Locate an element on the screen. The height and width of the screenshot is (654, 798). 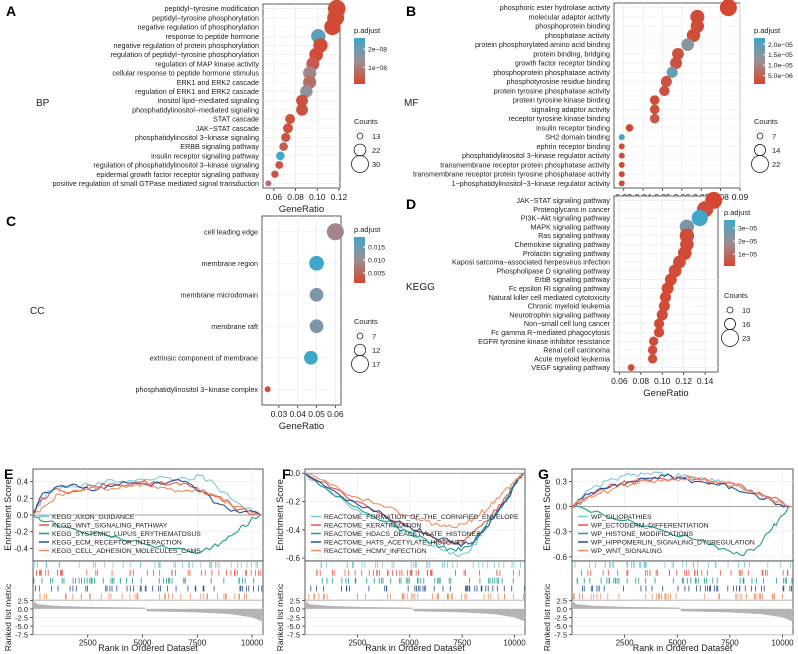
plot-area-b is located at coordinates (677, 95).